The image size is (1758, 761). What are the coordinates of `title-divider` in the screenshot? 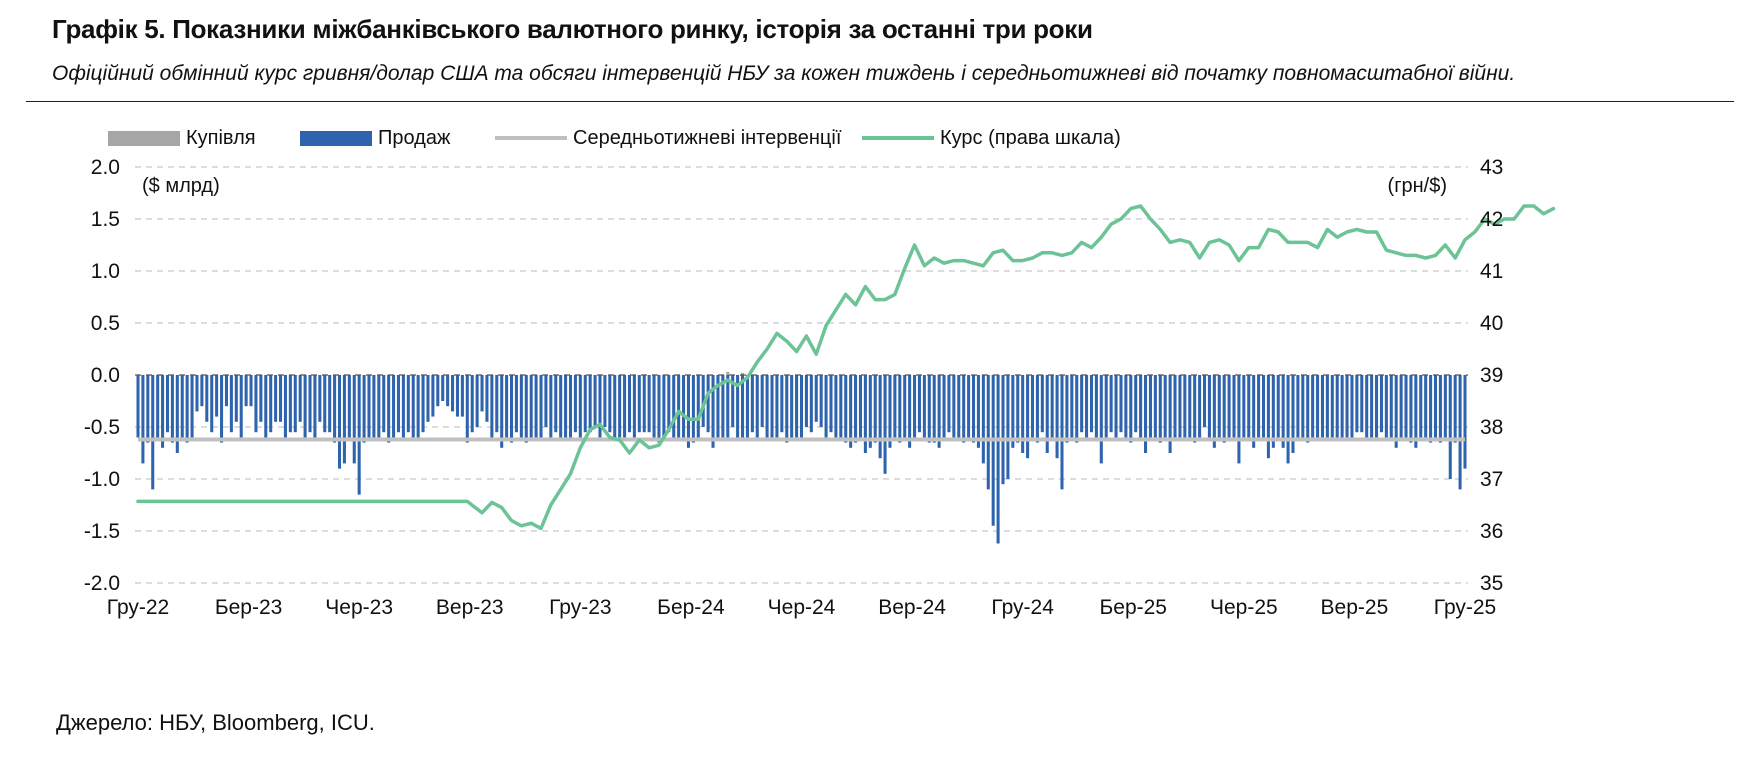 It's located at (880, 101).